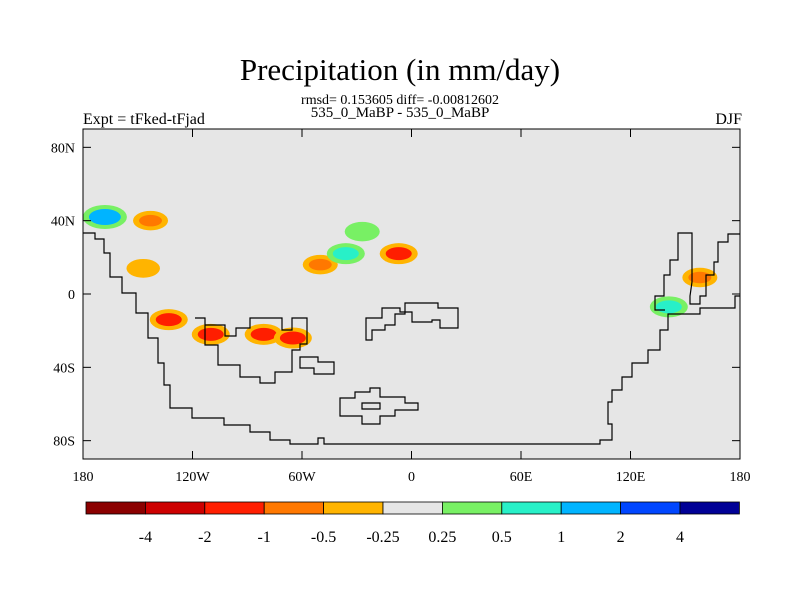 Image resolution: width=800 pixels, height=600 pixels. I want to click on y-tick-label: 80S, so click(64, 442).